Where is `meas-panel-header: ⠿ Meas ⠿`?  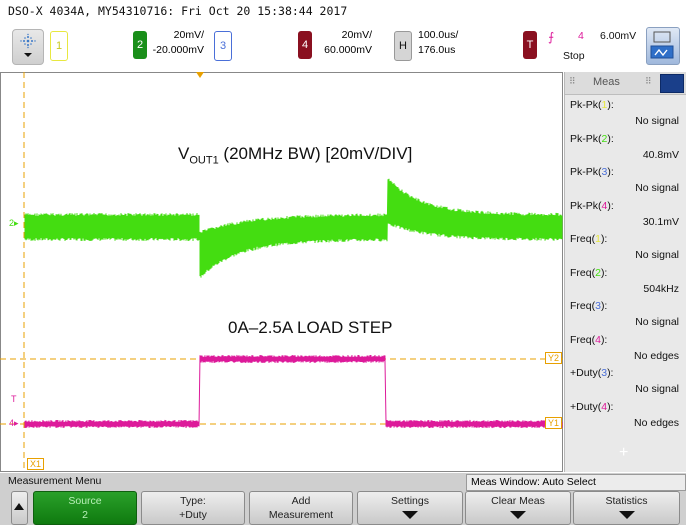 meas-panel-header: ⠿ Meas ⠿ is located at coordinates (625, 83).